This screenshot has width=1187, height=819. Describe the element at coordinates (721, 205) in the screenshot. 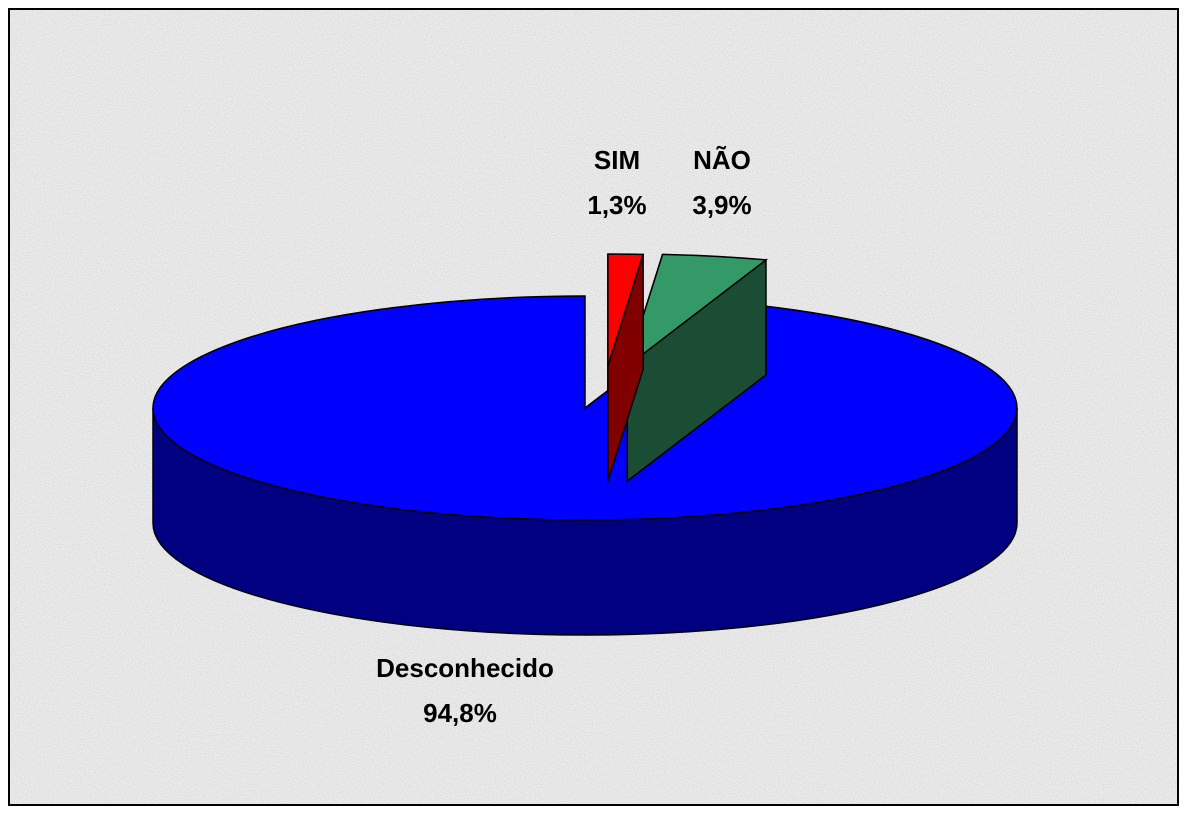

I see `value-label: 3,9%` at that location.